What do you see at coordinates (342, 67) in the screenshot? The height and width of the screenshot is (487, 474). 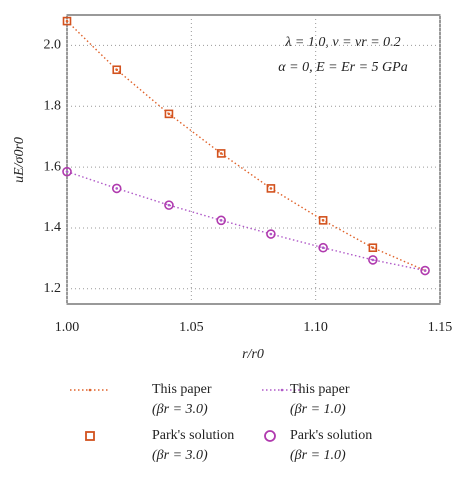 I see `annotation: α = 0, E = Er = 5 GPa` at bounding box center [342, 67].